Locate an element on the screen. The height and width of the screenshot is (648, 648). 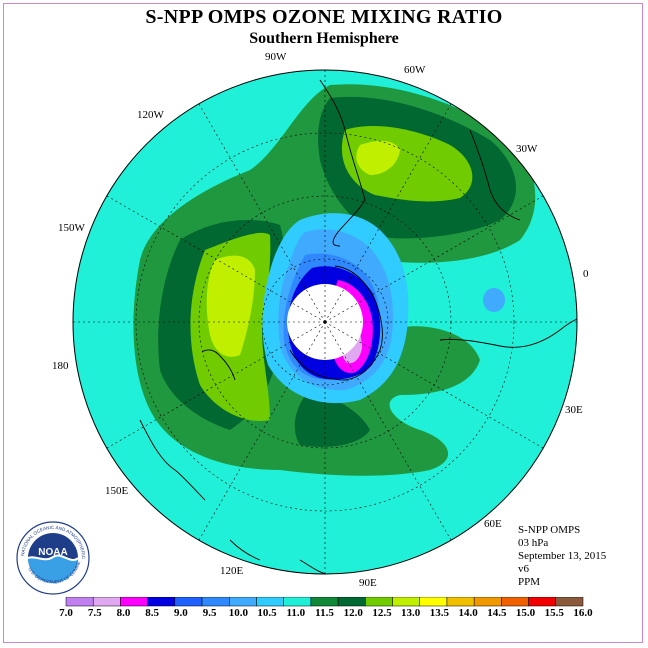
colorbar-tick-label: 14.5 is located at coordinates (497, 613).